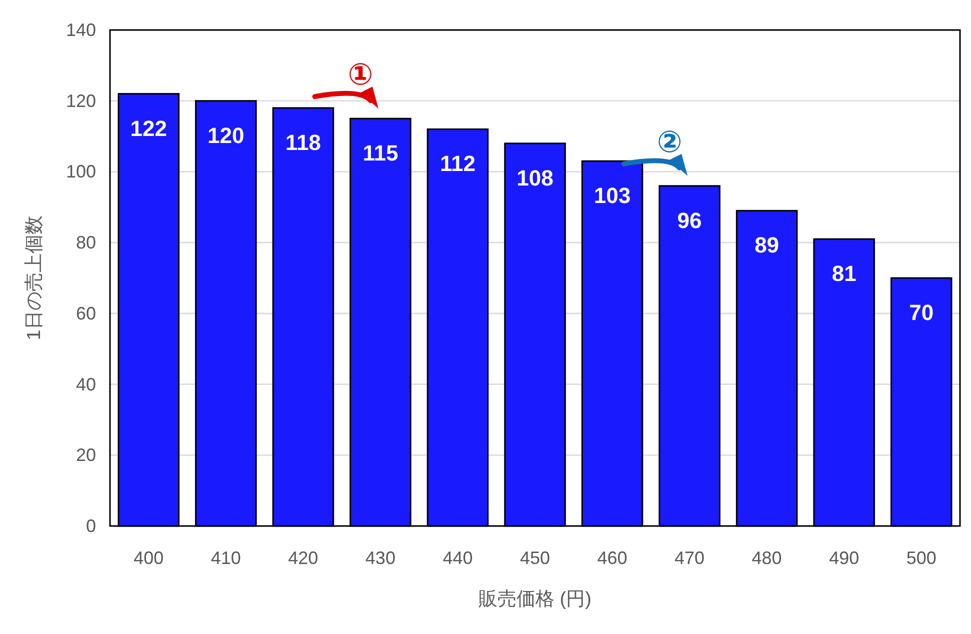 Image resolution: width=971 pixels, height=634 pixels. Describe the element at coordinates (535, 558) in the screenshot. I see `x-tick-label: 450` at that location.